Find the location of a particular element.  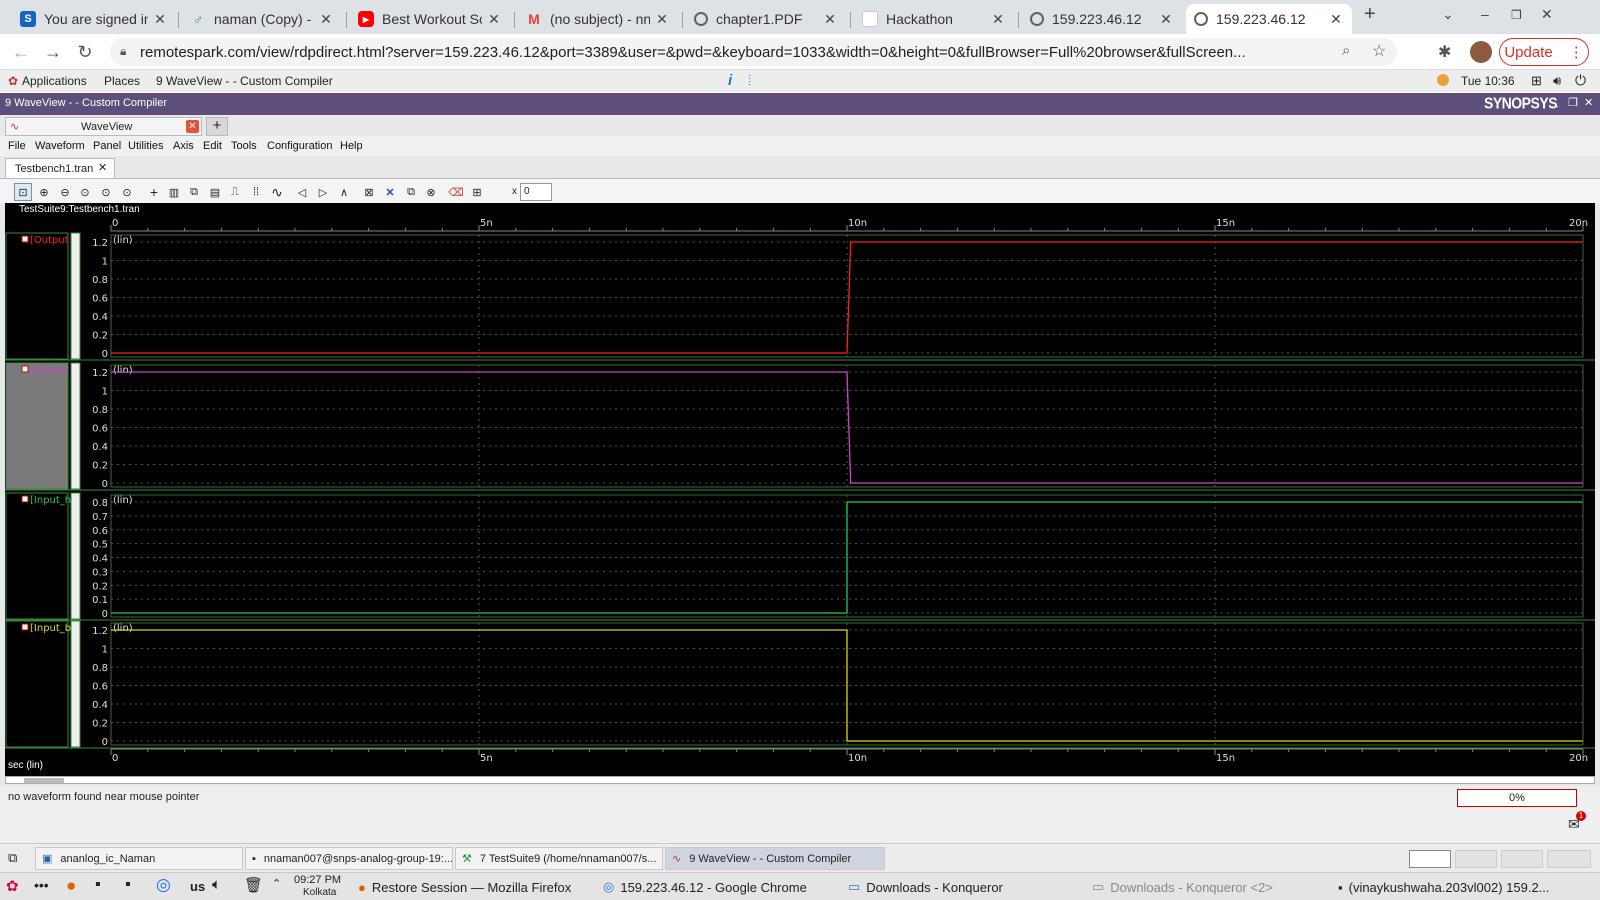

wave-icon: ∿ is located at coordinates (277, 191).